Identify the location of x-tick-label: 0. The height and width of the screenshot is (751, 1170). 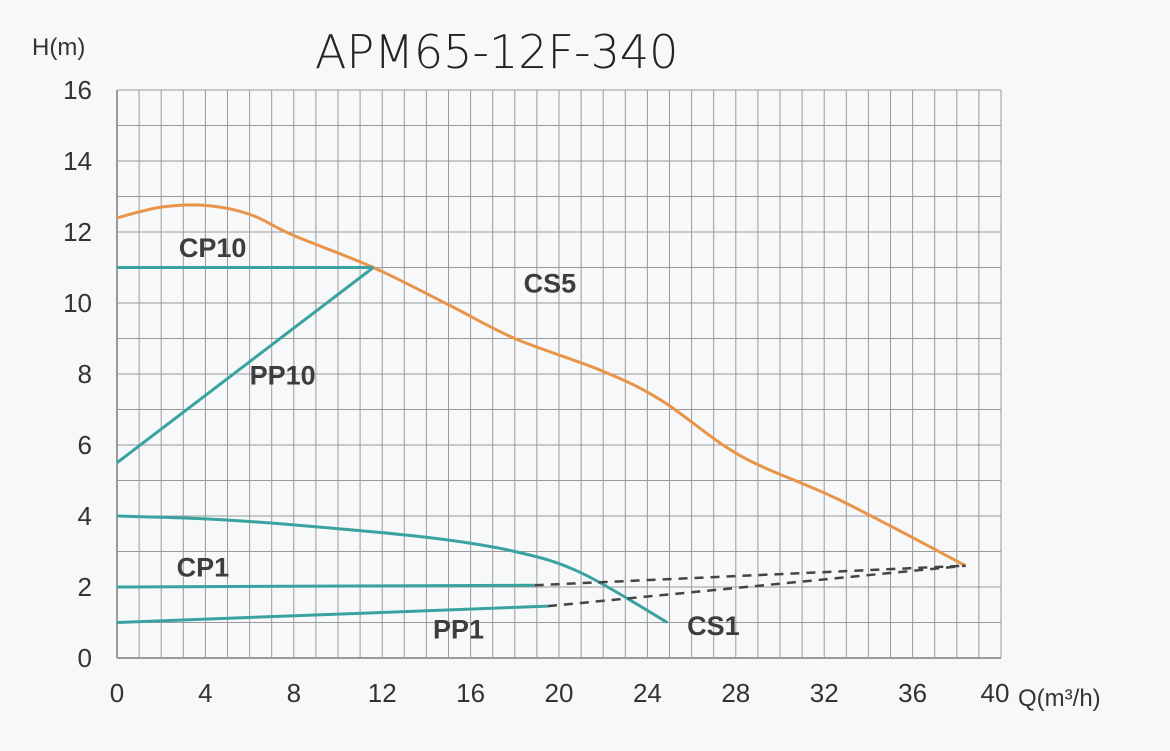
(117, 693).